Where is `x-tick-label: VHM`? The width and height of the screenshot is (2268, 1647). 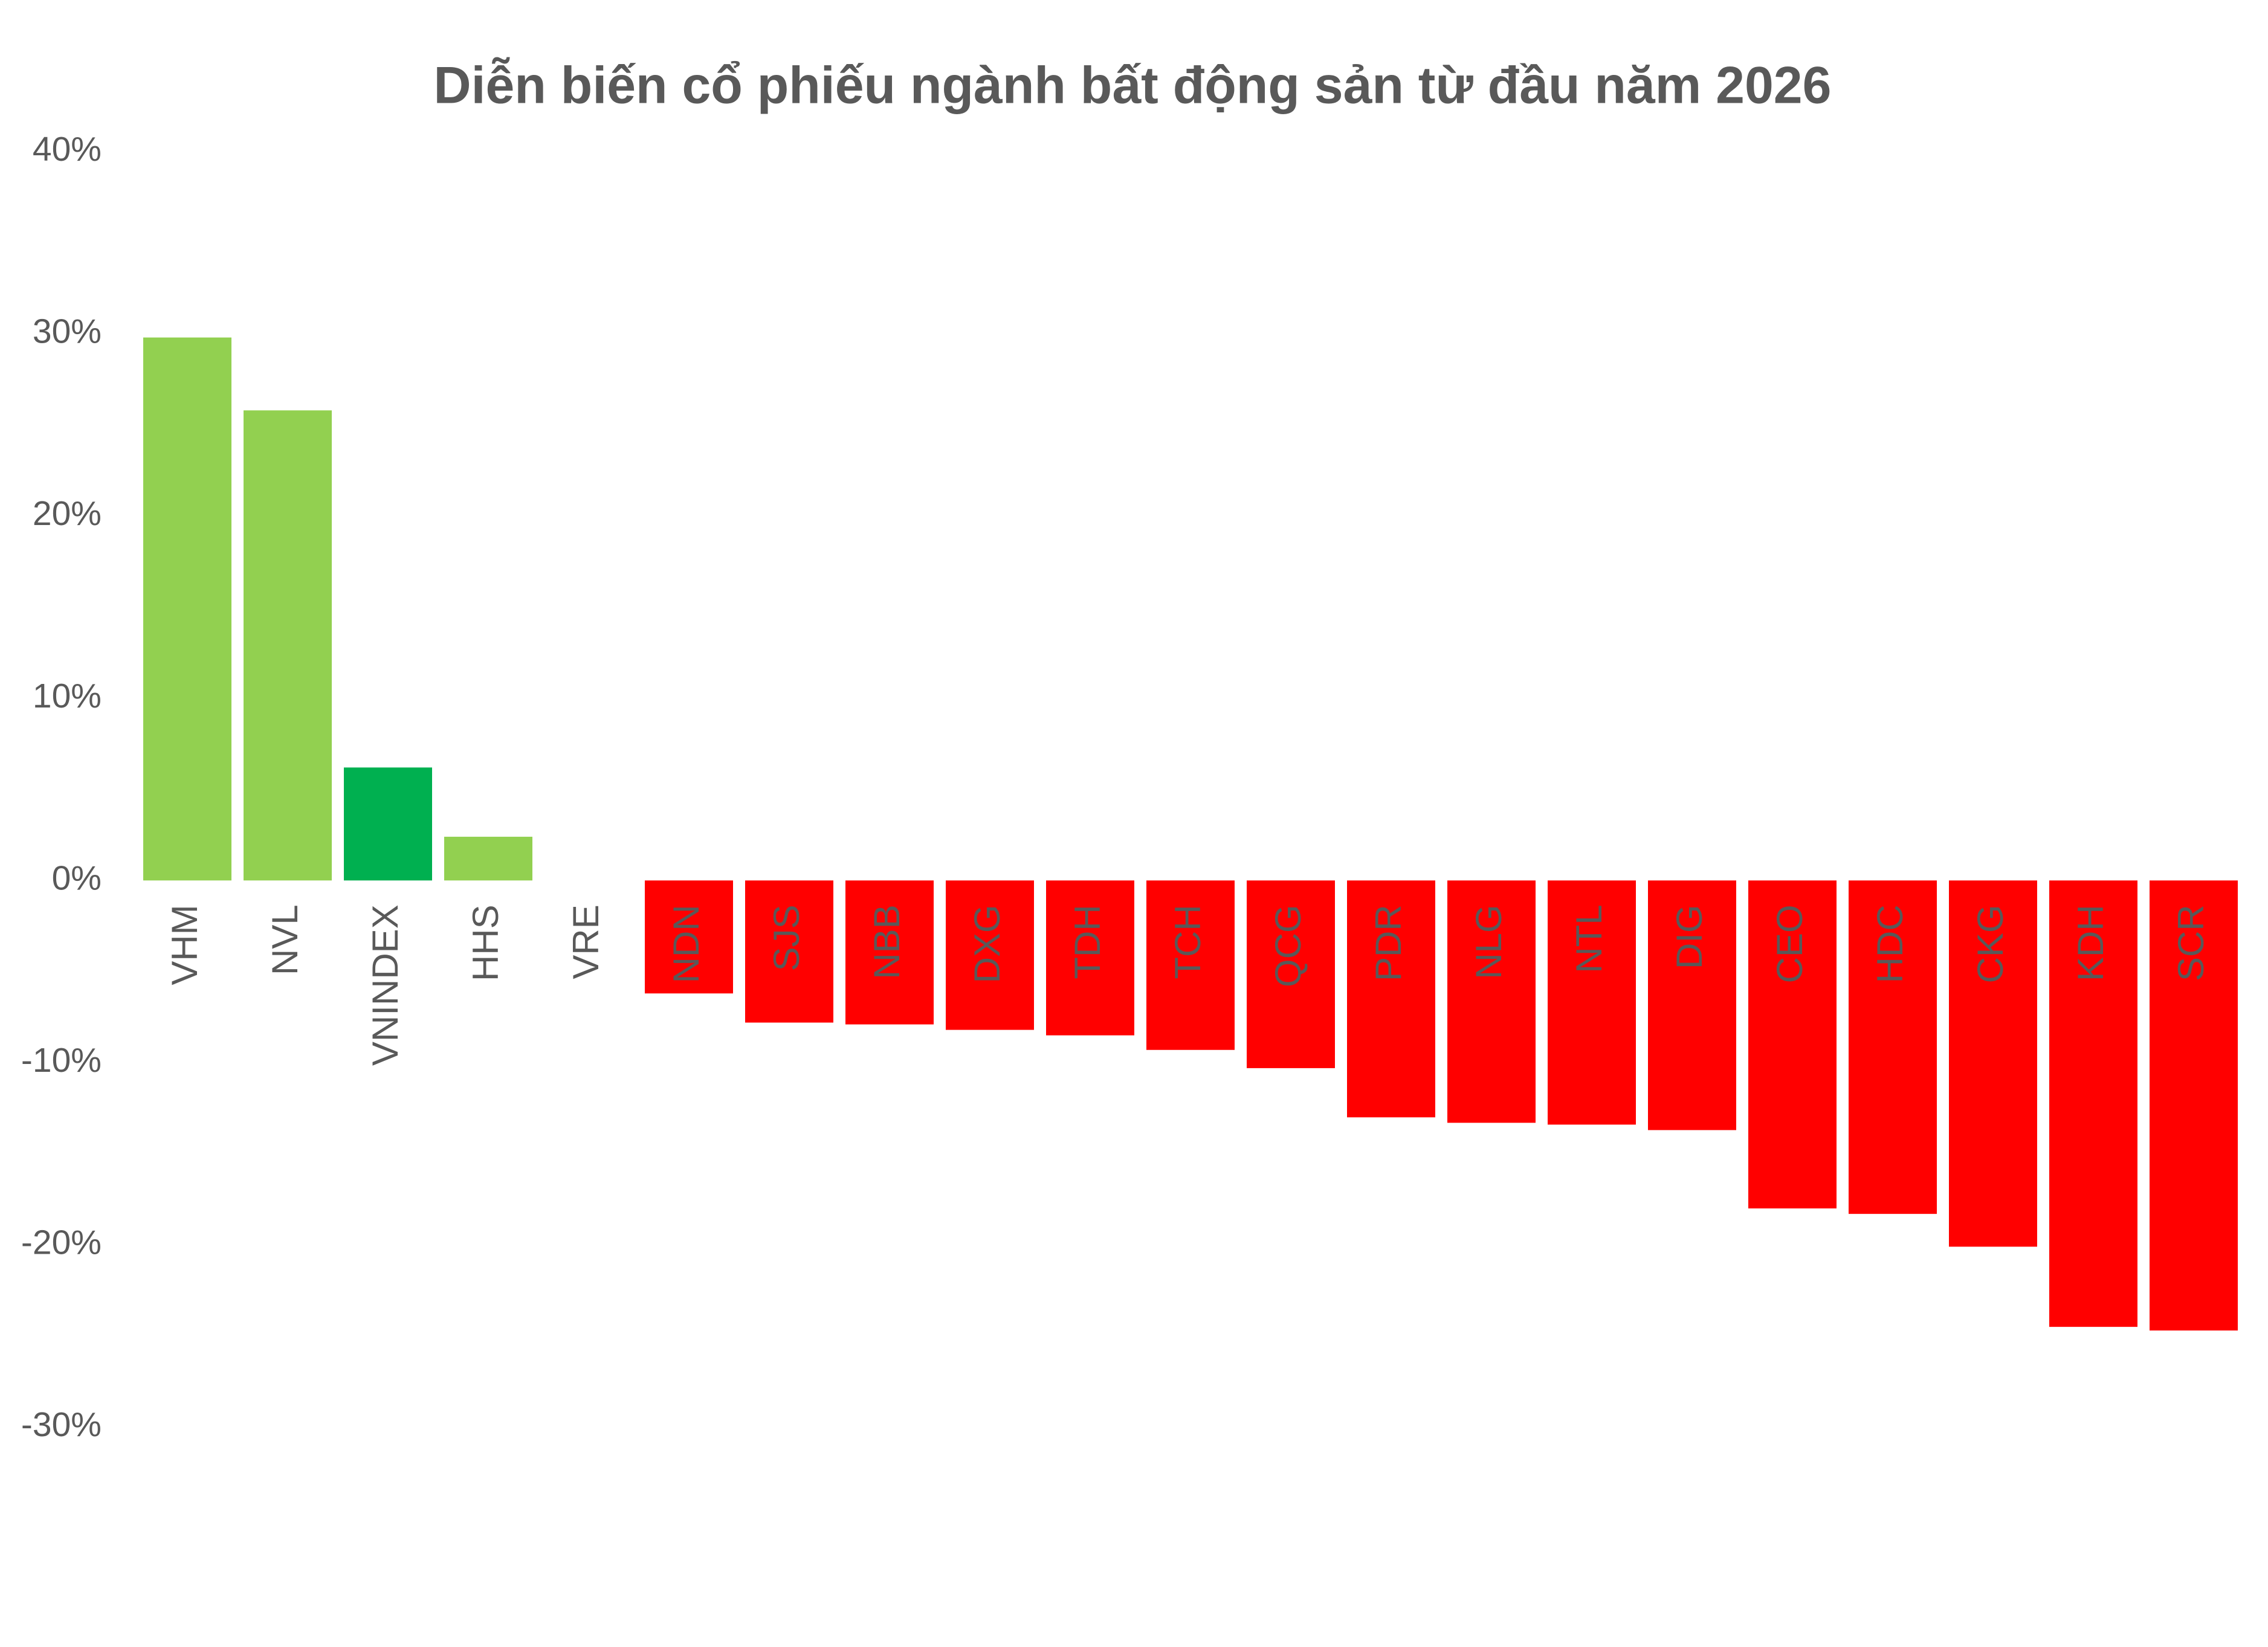 x-tick-label: VHM is located at coordinates (184, 945).